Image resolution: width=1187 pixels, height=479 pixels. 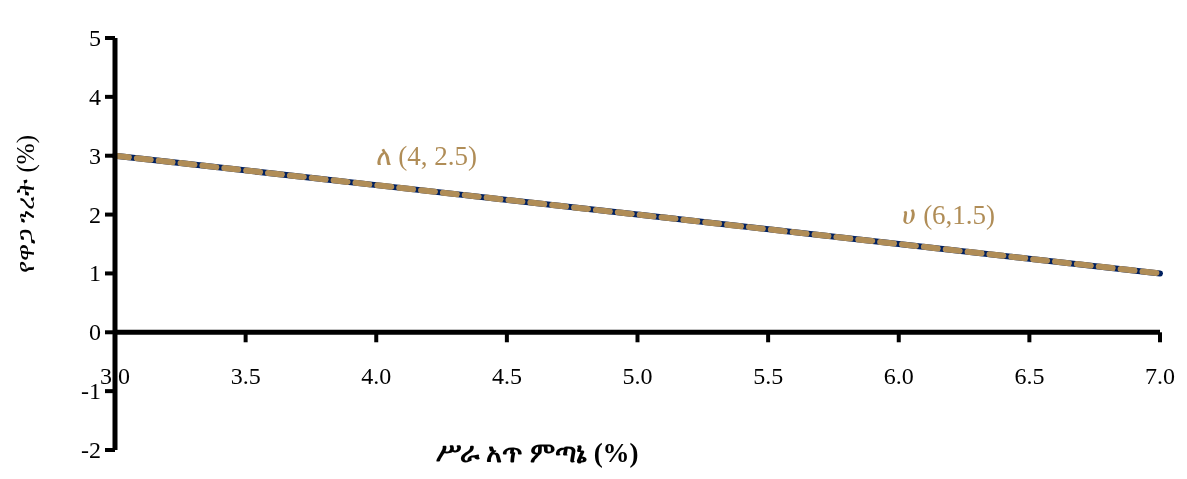 What do you see at coordinates (95, 214) in the screenshot?
I see `y-tick-label: 2` at bounding box center [95, 214].